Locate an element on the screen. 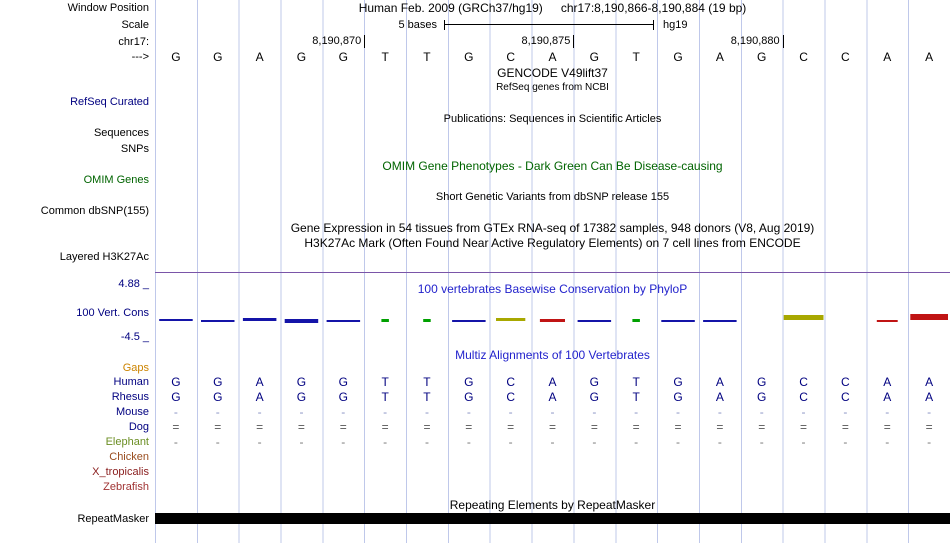  track-label-repeatmasker: RepeatMasker is located at coordinates (113, 519).